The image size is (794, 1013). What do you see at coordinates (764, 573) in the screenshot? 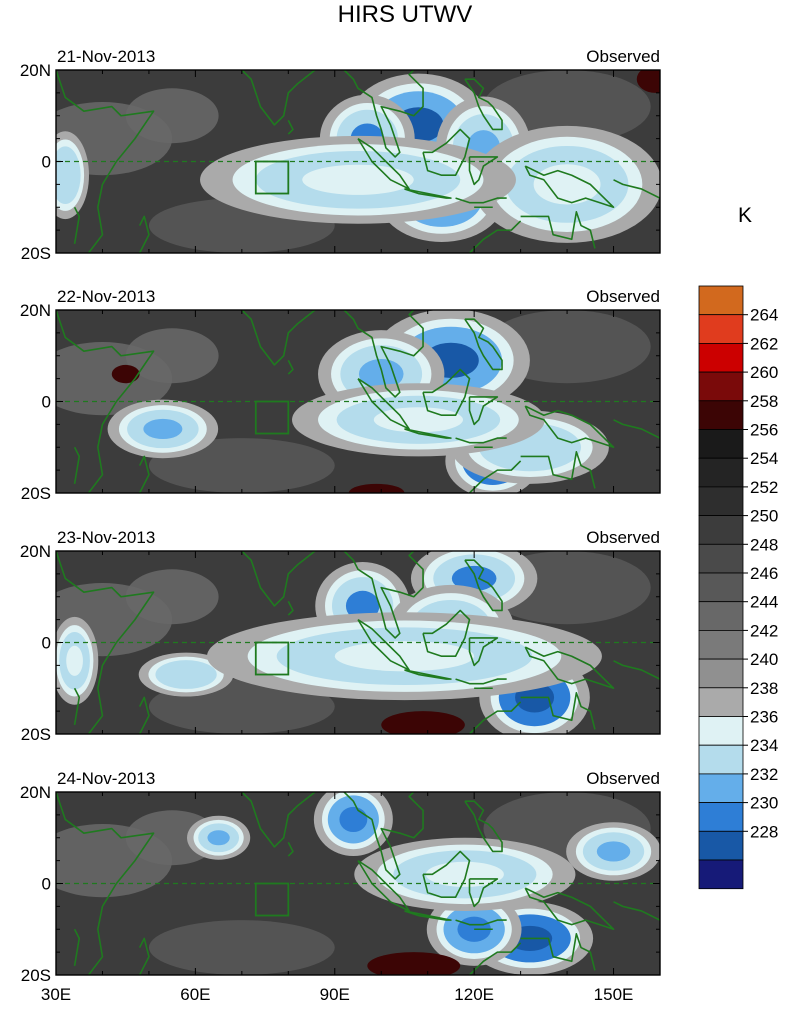
I see `colorbar-label: 246` at bounding box center [764, 573].